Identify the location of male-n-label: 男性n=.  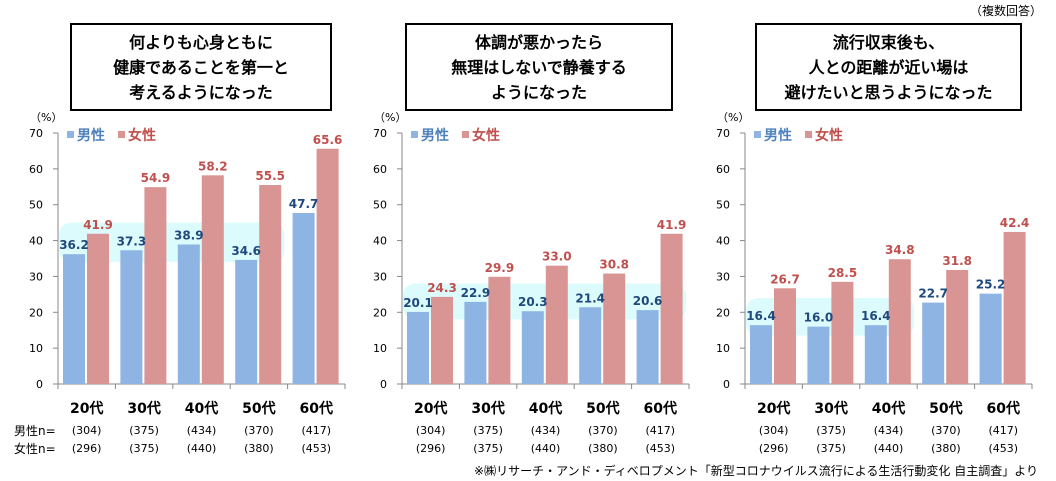
(35, 431).